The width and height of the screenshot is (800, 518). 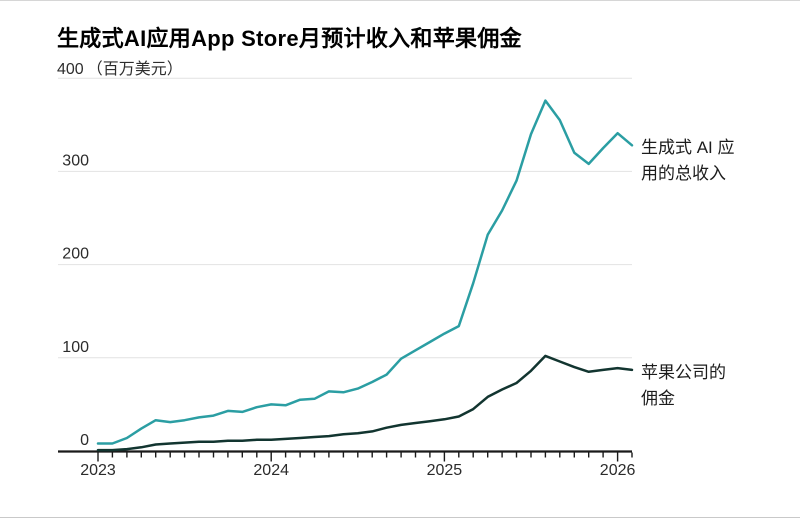 I want to click on y-tick-label-0: 0, so click(x=84, y=440).